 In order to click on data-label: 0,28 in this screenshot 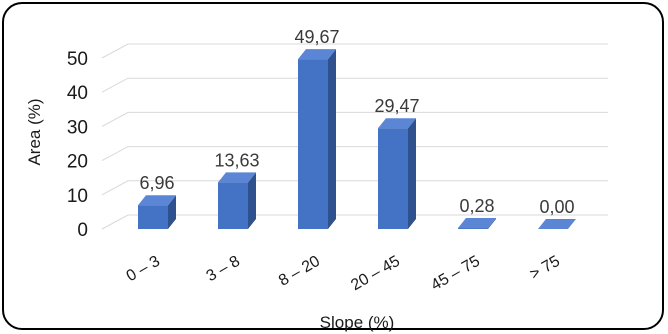, I will do `click(476, 206)`.